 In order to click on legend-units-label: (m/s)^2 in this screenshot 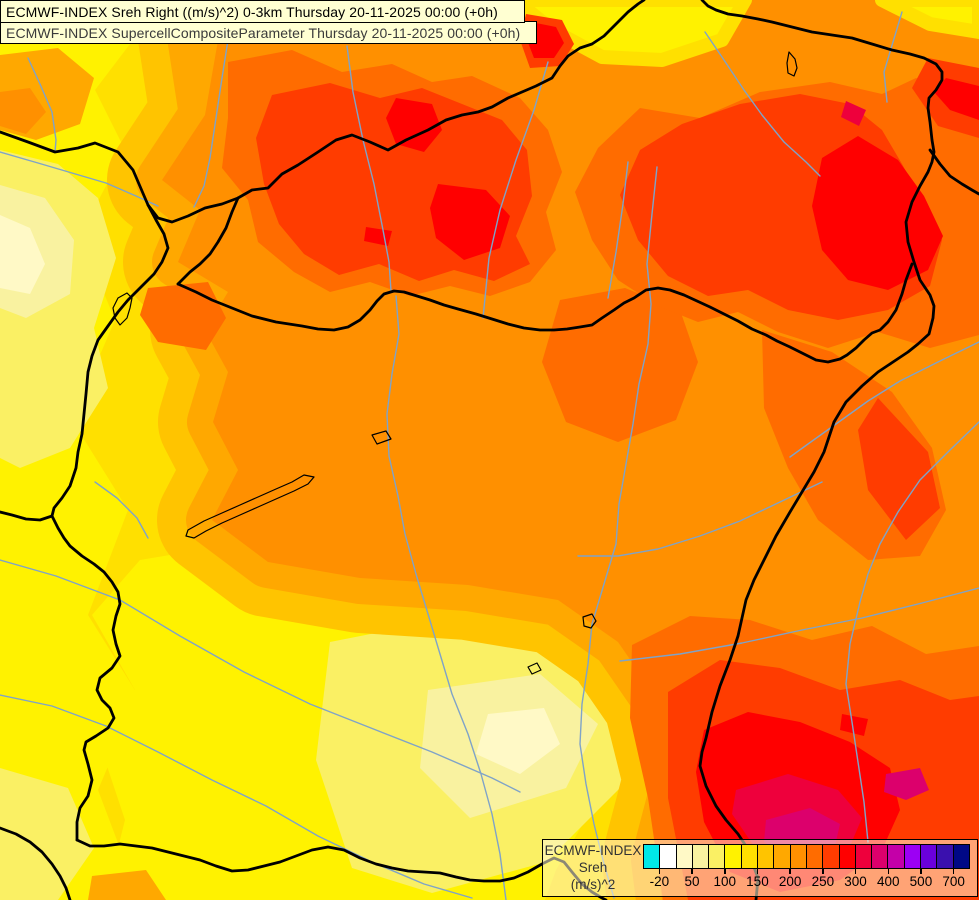, I will do `click(593, 884)`.